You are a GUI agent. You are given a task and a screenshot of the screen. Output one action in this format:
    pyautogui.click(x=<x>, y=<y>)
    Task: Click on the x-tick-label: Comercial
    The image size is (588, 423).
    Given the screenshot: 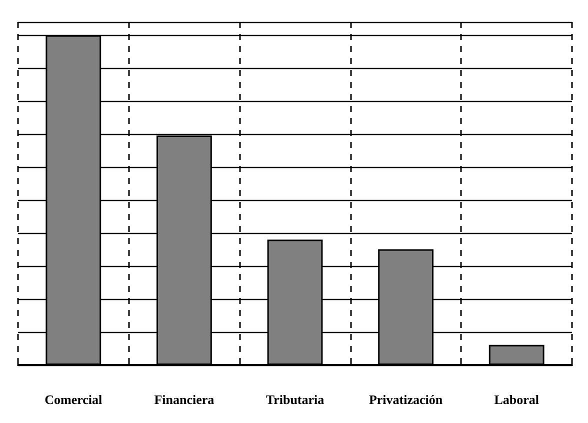 What is the action you would take?
    pyautogui.click(x=73, y=399)
    